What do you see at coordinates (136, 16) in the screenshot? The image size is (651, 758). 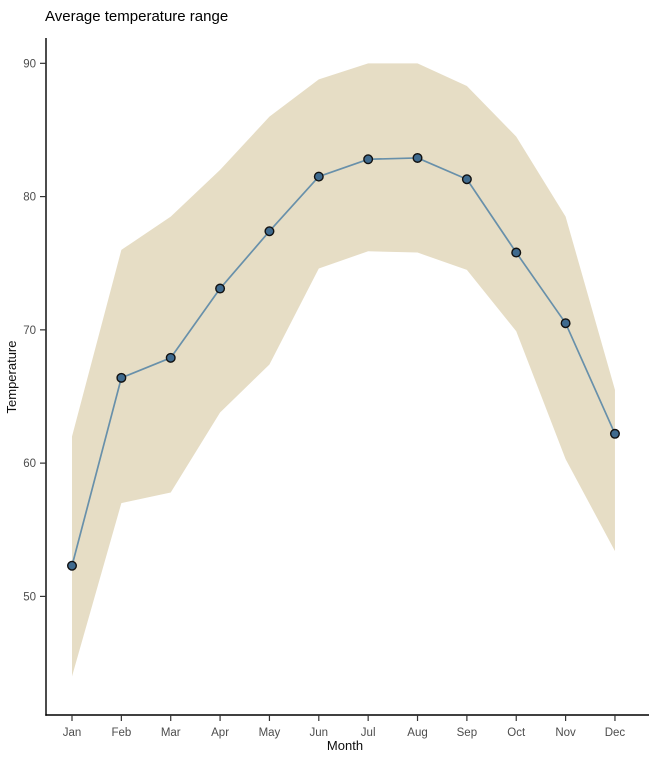 I see `chart-title: Average temperature range` at bounding box center [136, 16].